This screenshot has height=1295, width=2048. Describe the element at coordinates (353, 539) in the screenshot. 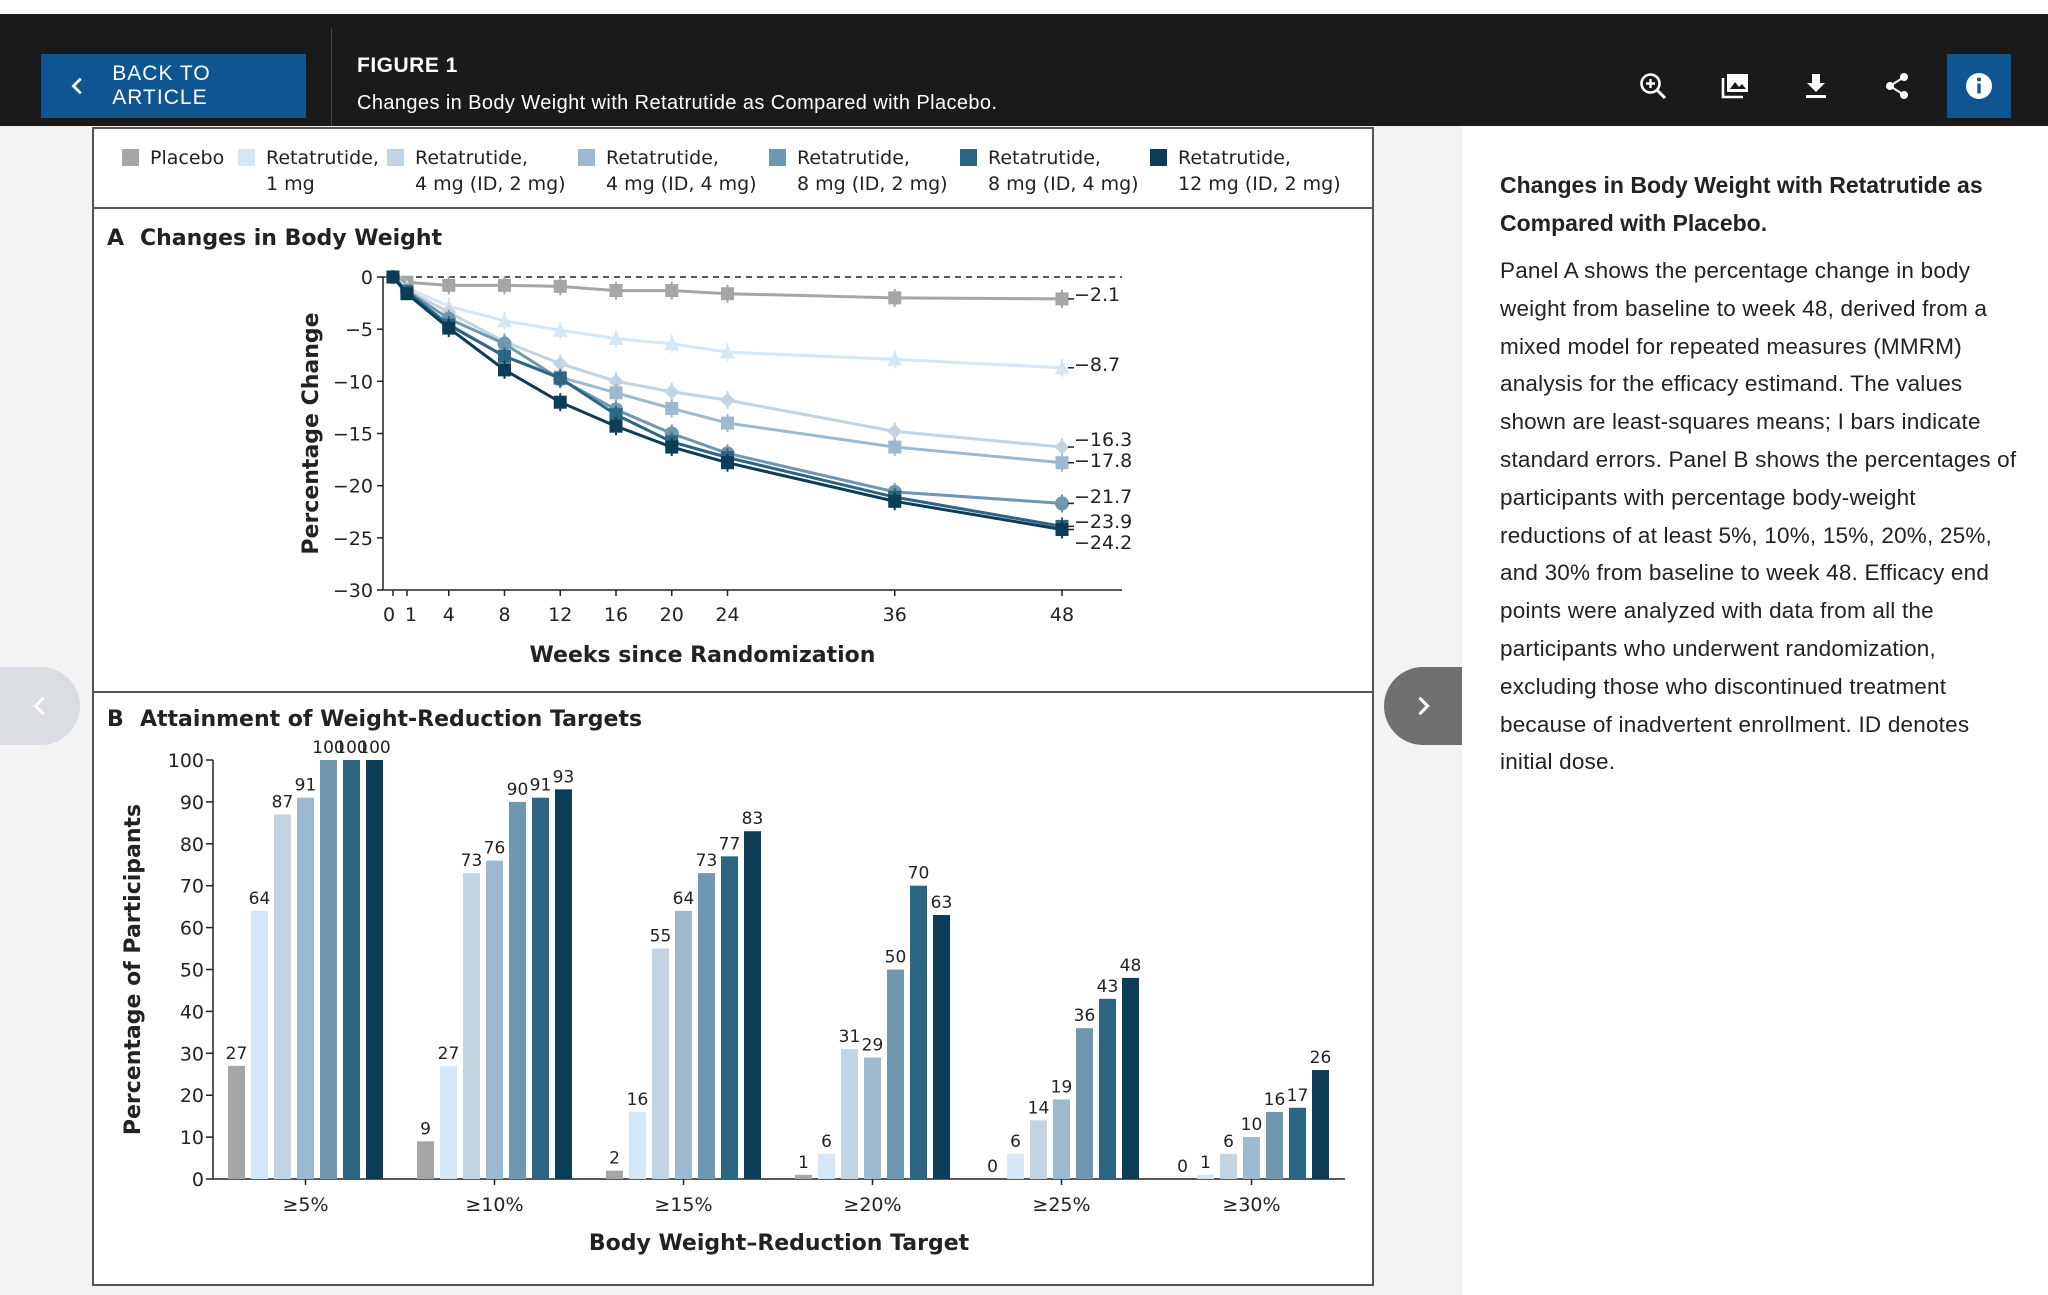

I see `y-tick-label: −25` at that location.